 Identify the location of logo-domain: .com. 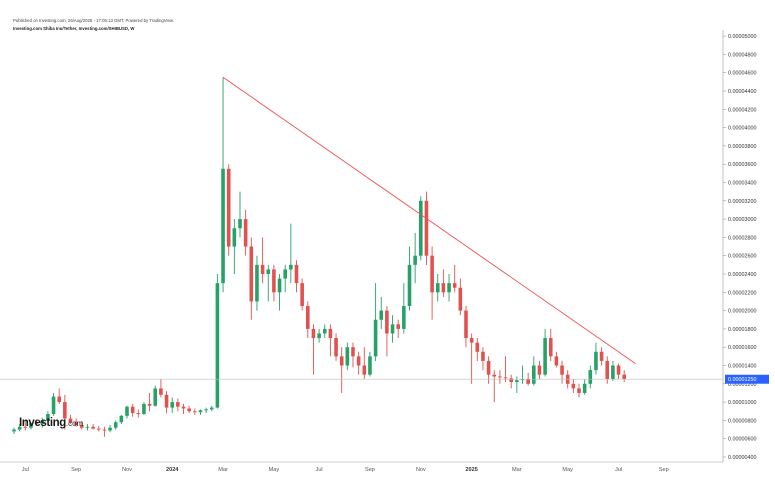
(74, 423).